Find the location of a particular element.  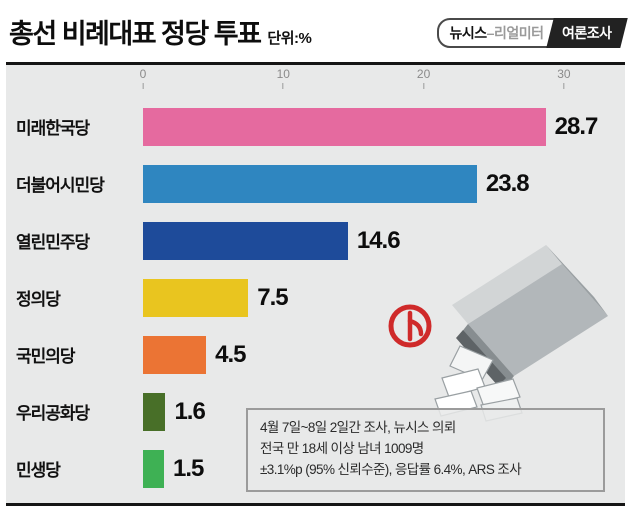

title-suffix: 투표 is located at coordinates (234, 34).